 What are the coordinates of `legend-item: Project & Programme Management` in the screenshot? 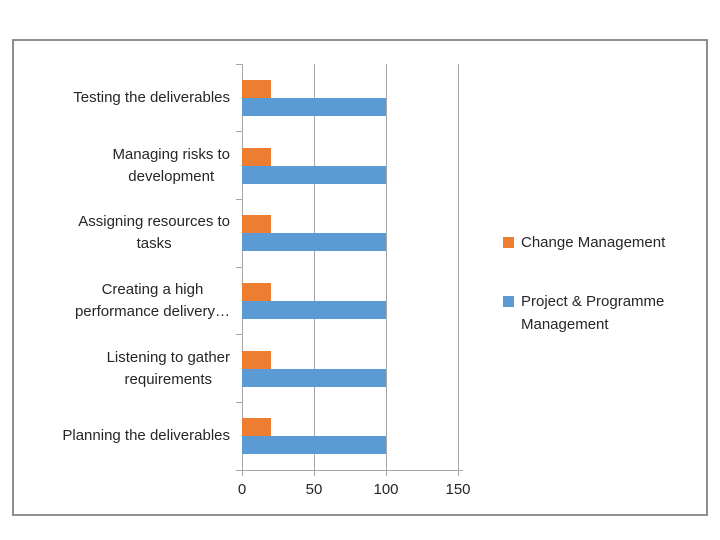 It's located at (608, 313).